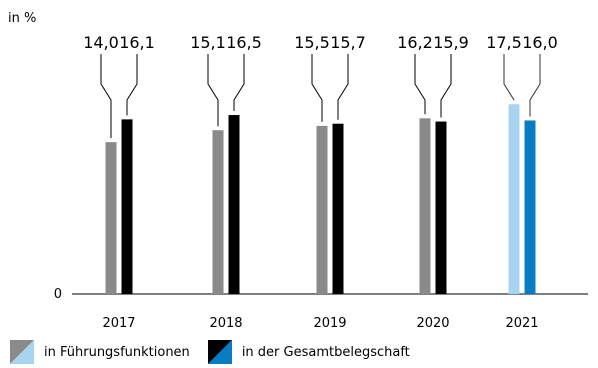 This screenshot has width=598, height=368. I want to click on x-tick-label-2019: 2019, so click(329, 323).